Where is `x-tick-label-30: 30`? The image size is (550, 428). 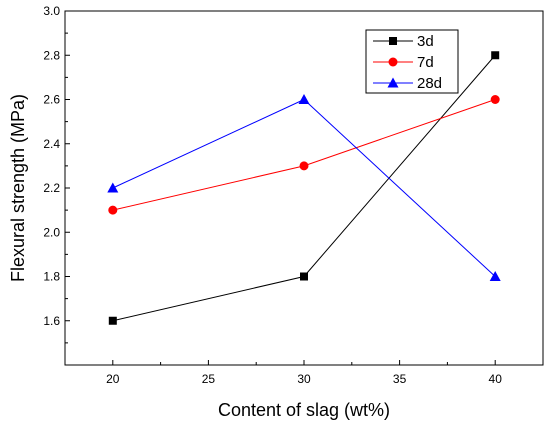
x-tick-label-30: 30 is located at coordinates (304, 379).